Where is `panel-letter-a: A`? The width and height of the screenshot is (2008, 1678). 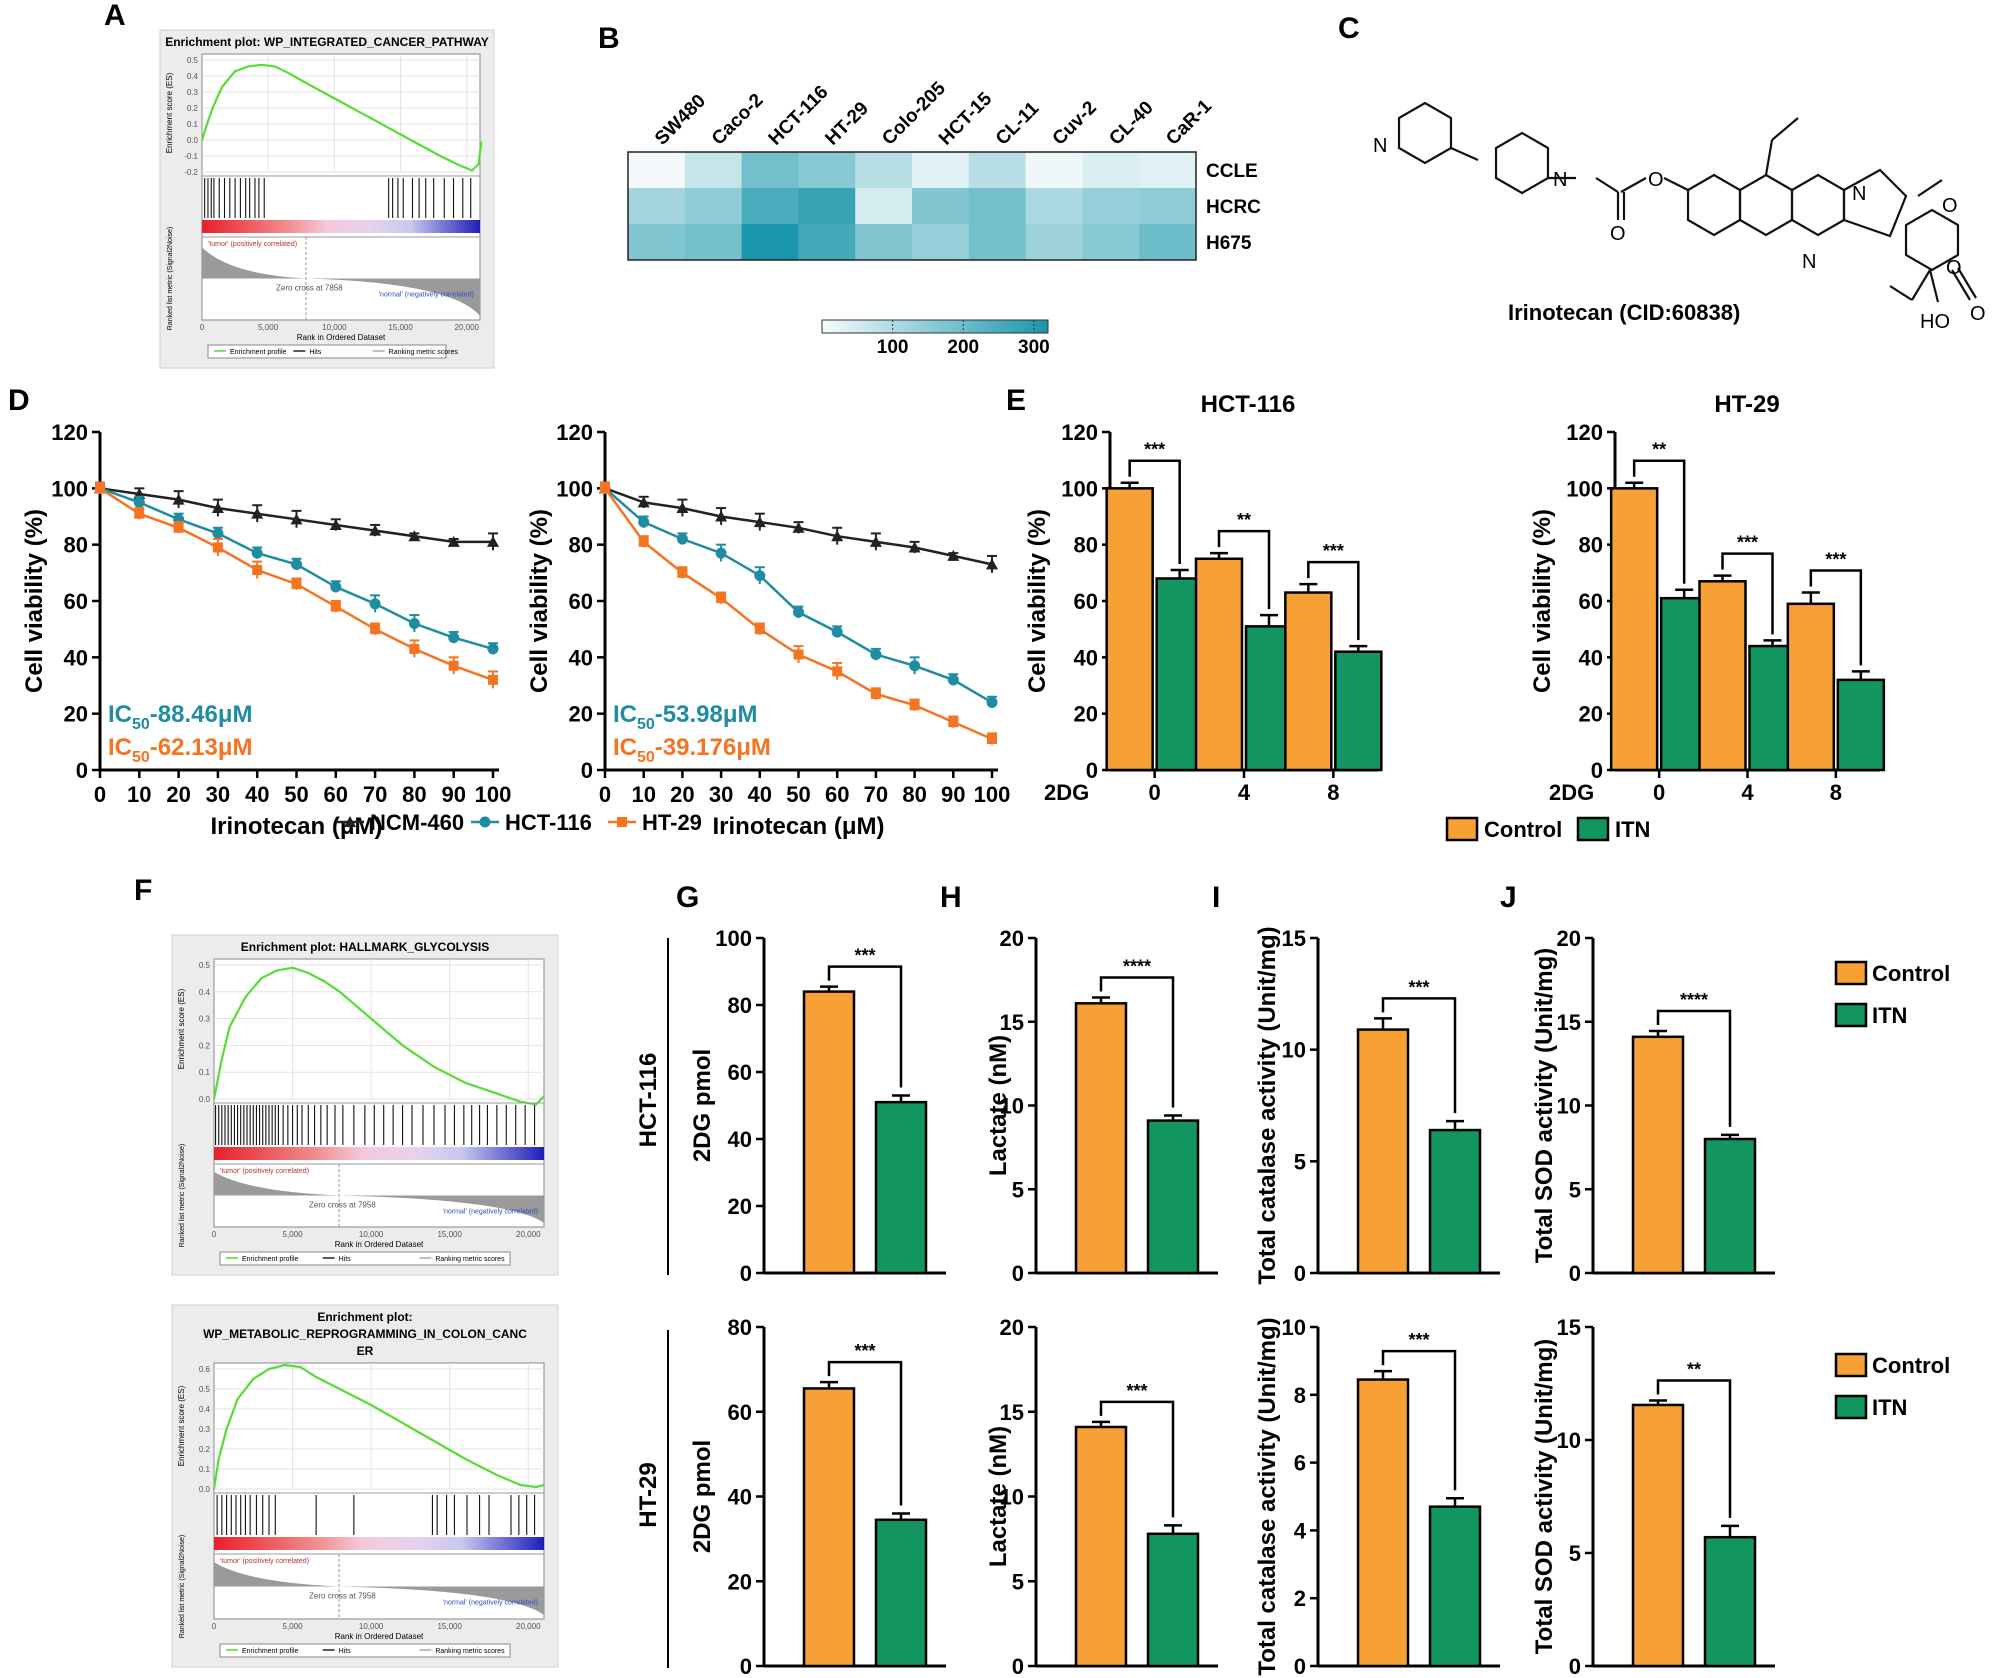
panel-letter-a: A is located at coordinates (115, 16).